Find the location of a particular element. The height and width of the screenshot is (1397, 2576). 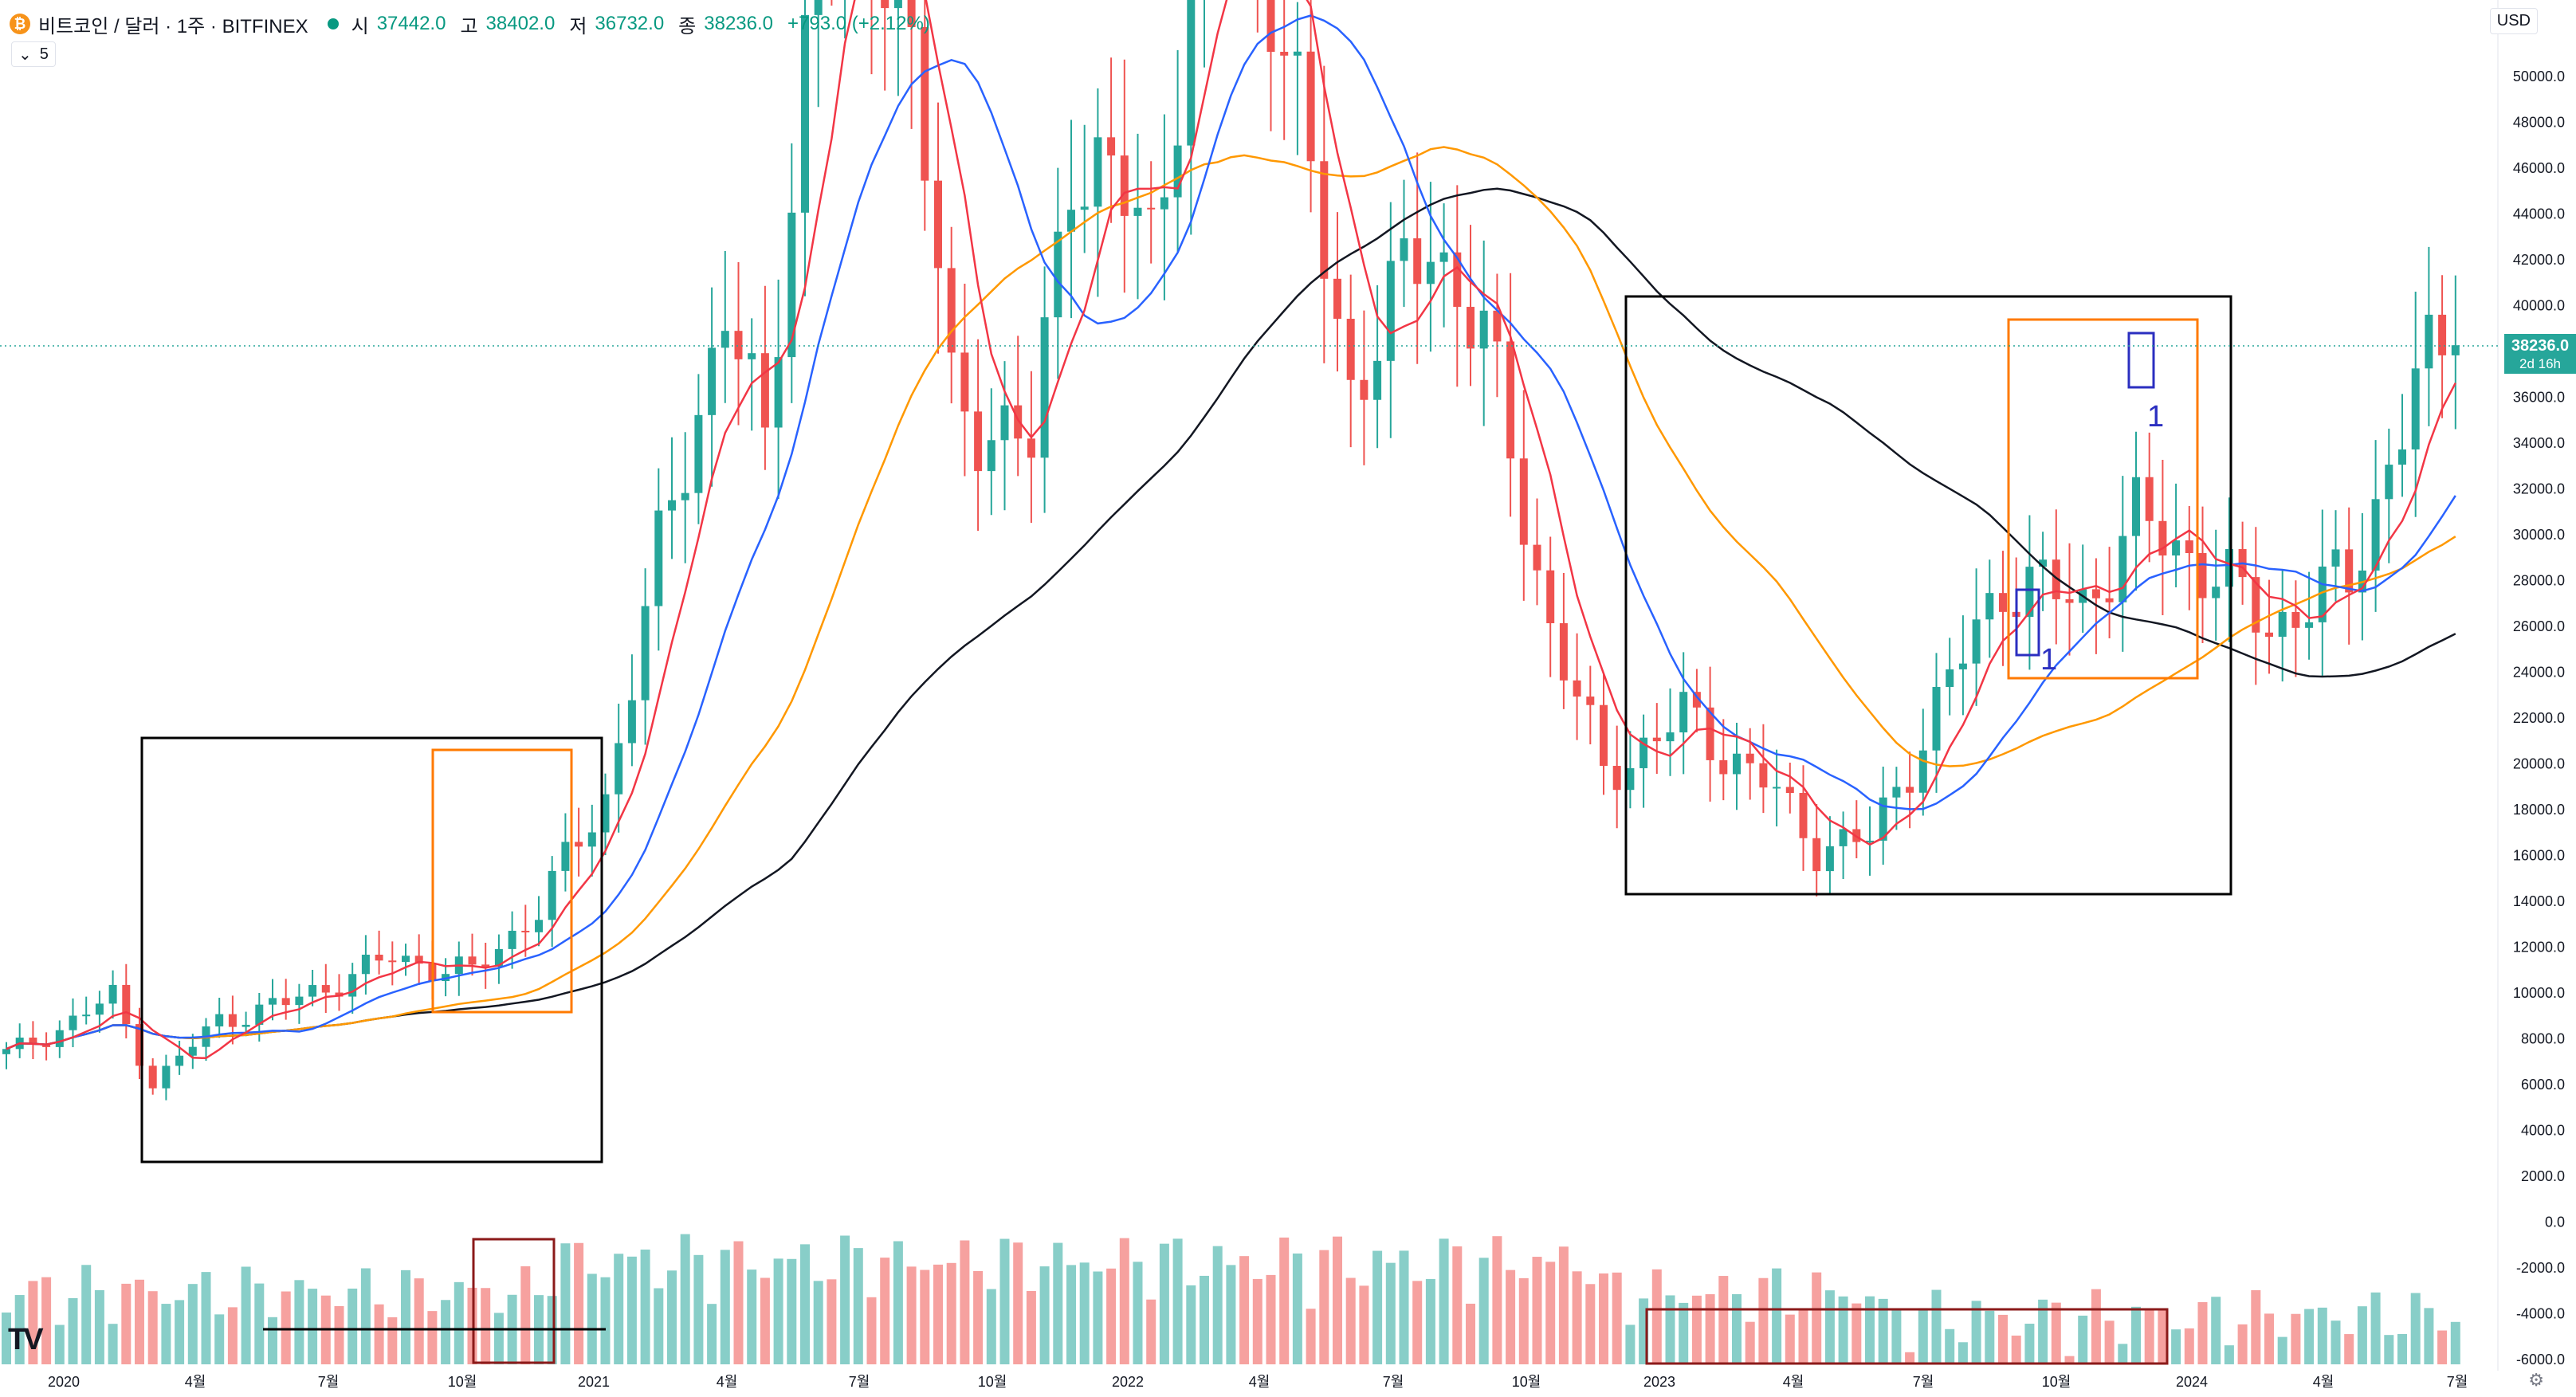

time-tick-label: 10월 is located at coordinates (2056, 1382).